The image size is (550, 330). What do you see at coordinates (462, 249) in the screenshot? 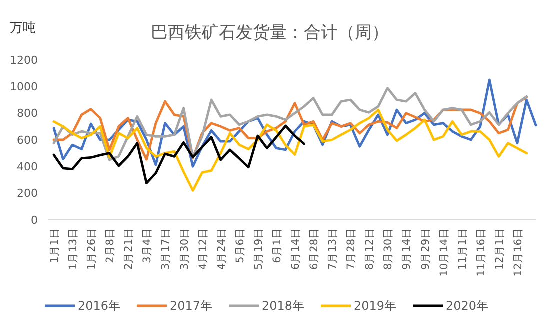
I see `x-tick-label: 11月1日` at bounding box center [462, 249].